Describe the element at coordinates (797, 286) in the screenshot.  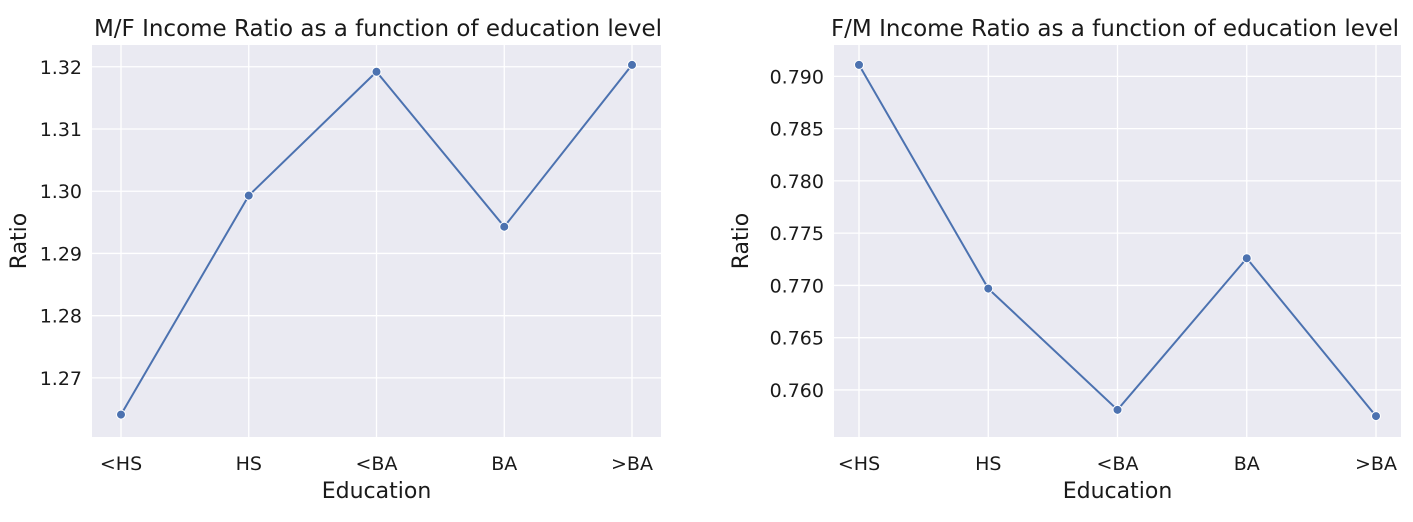
I see `y-tick-label: 0.770` at that location.